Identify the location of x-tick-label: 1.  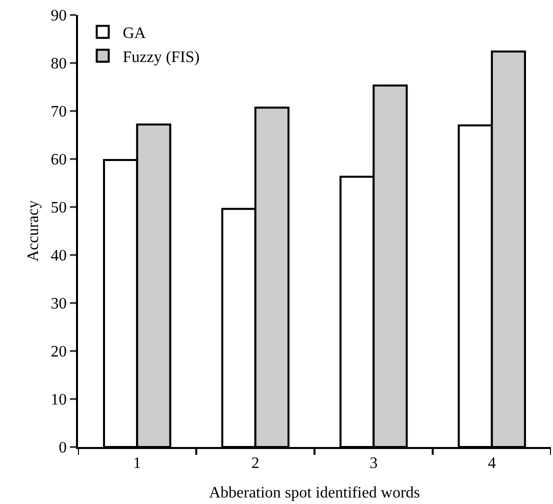
(137, 463).